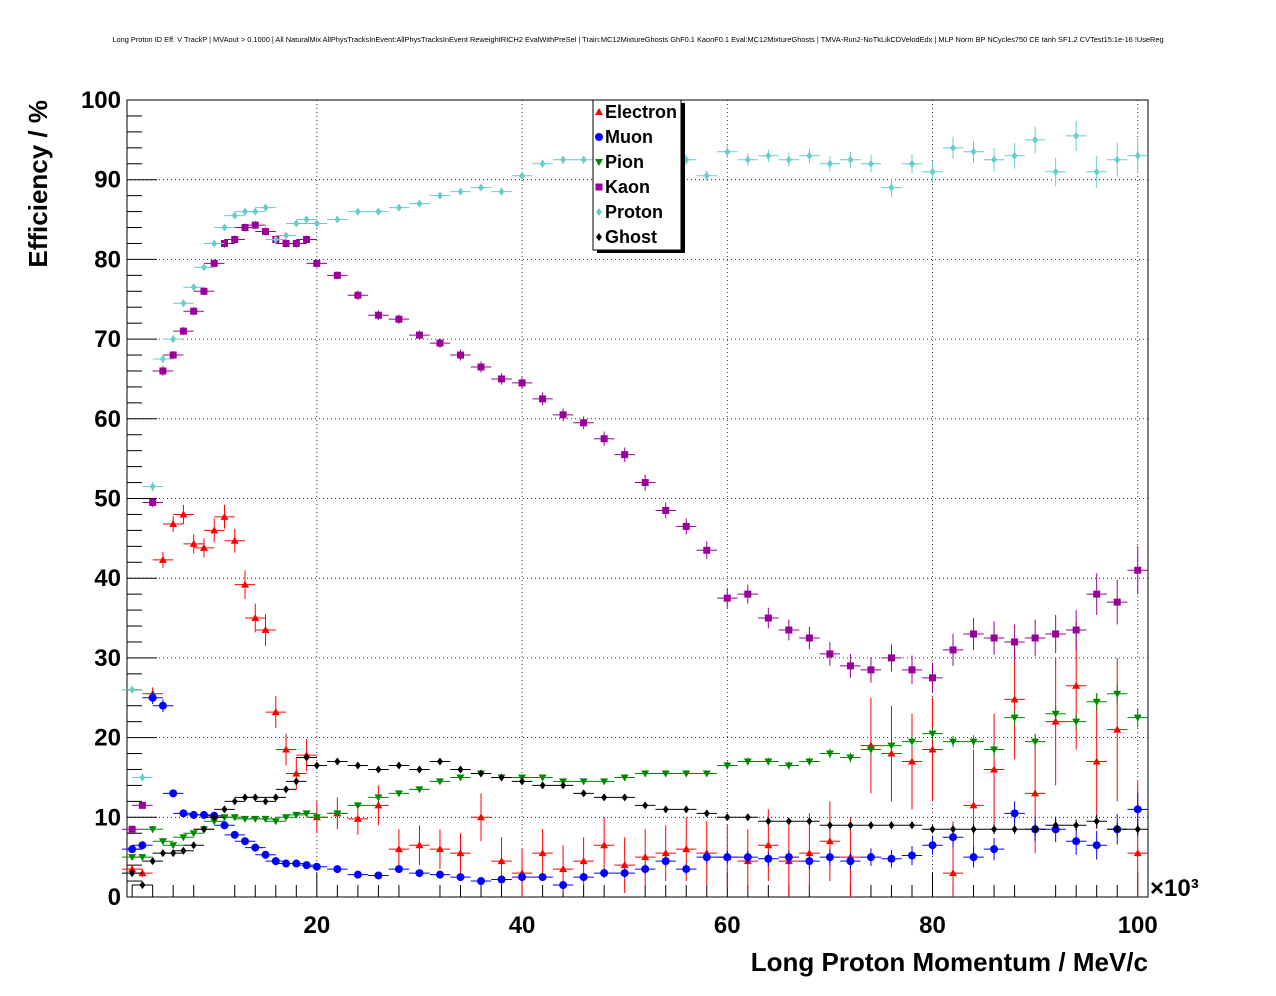  Describe the element at coordinates (101, 100) in the screenshot. I see `y-tick-label: 100` at that location.